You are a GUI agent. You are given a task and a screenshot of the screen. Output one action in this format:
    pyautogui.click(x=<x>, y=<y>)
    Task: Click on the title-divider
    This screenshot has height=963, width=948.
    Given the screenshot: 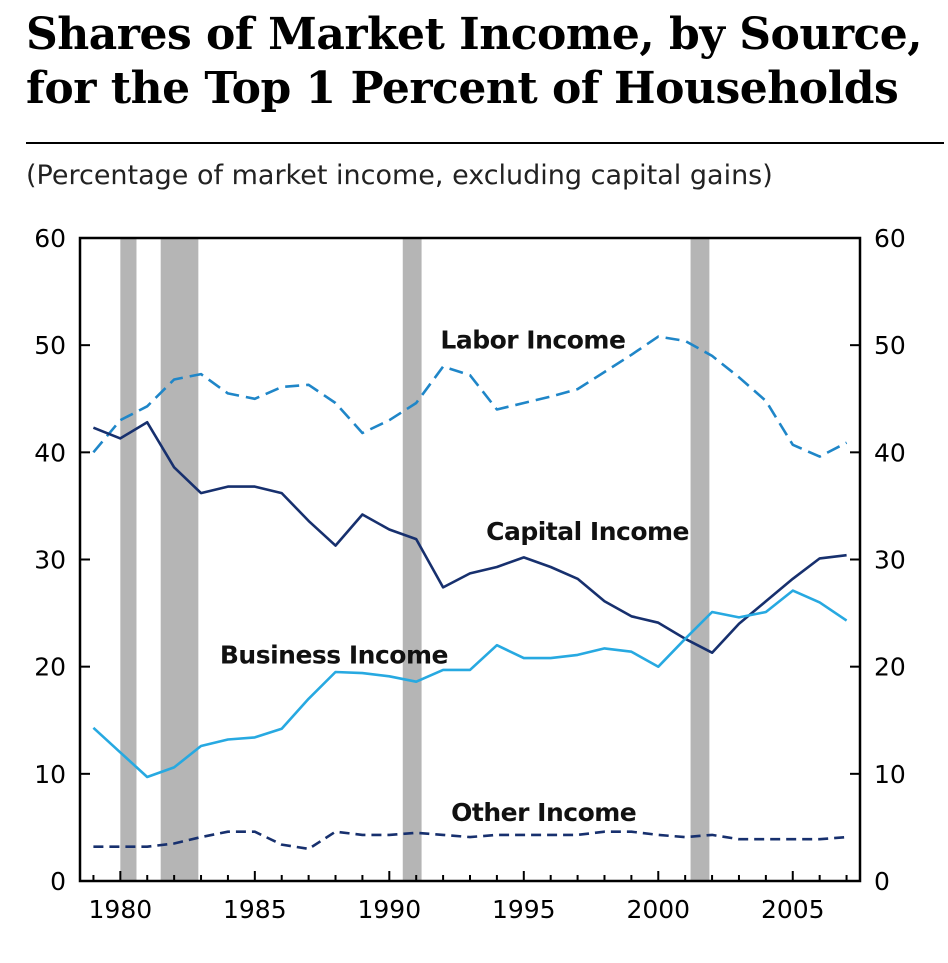 What is the action you would take?
    pyautogui.click(x=485, y=143)
    